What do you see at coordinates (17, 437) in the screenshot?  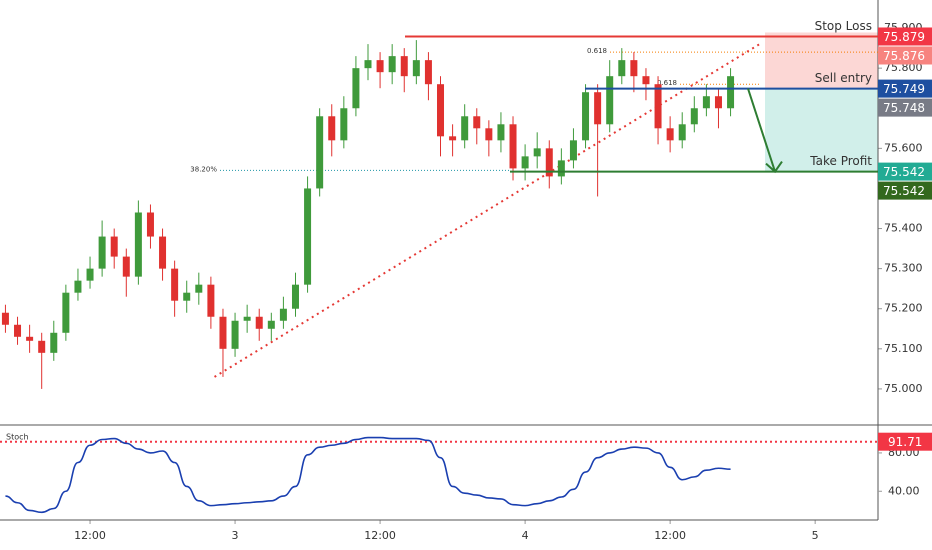 I see `stoch-label: Stoch` at bounding box center [17, 437].